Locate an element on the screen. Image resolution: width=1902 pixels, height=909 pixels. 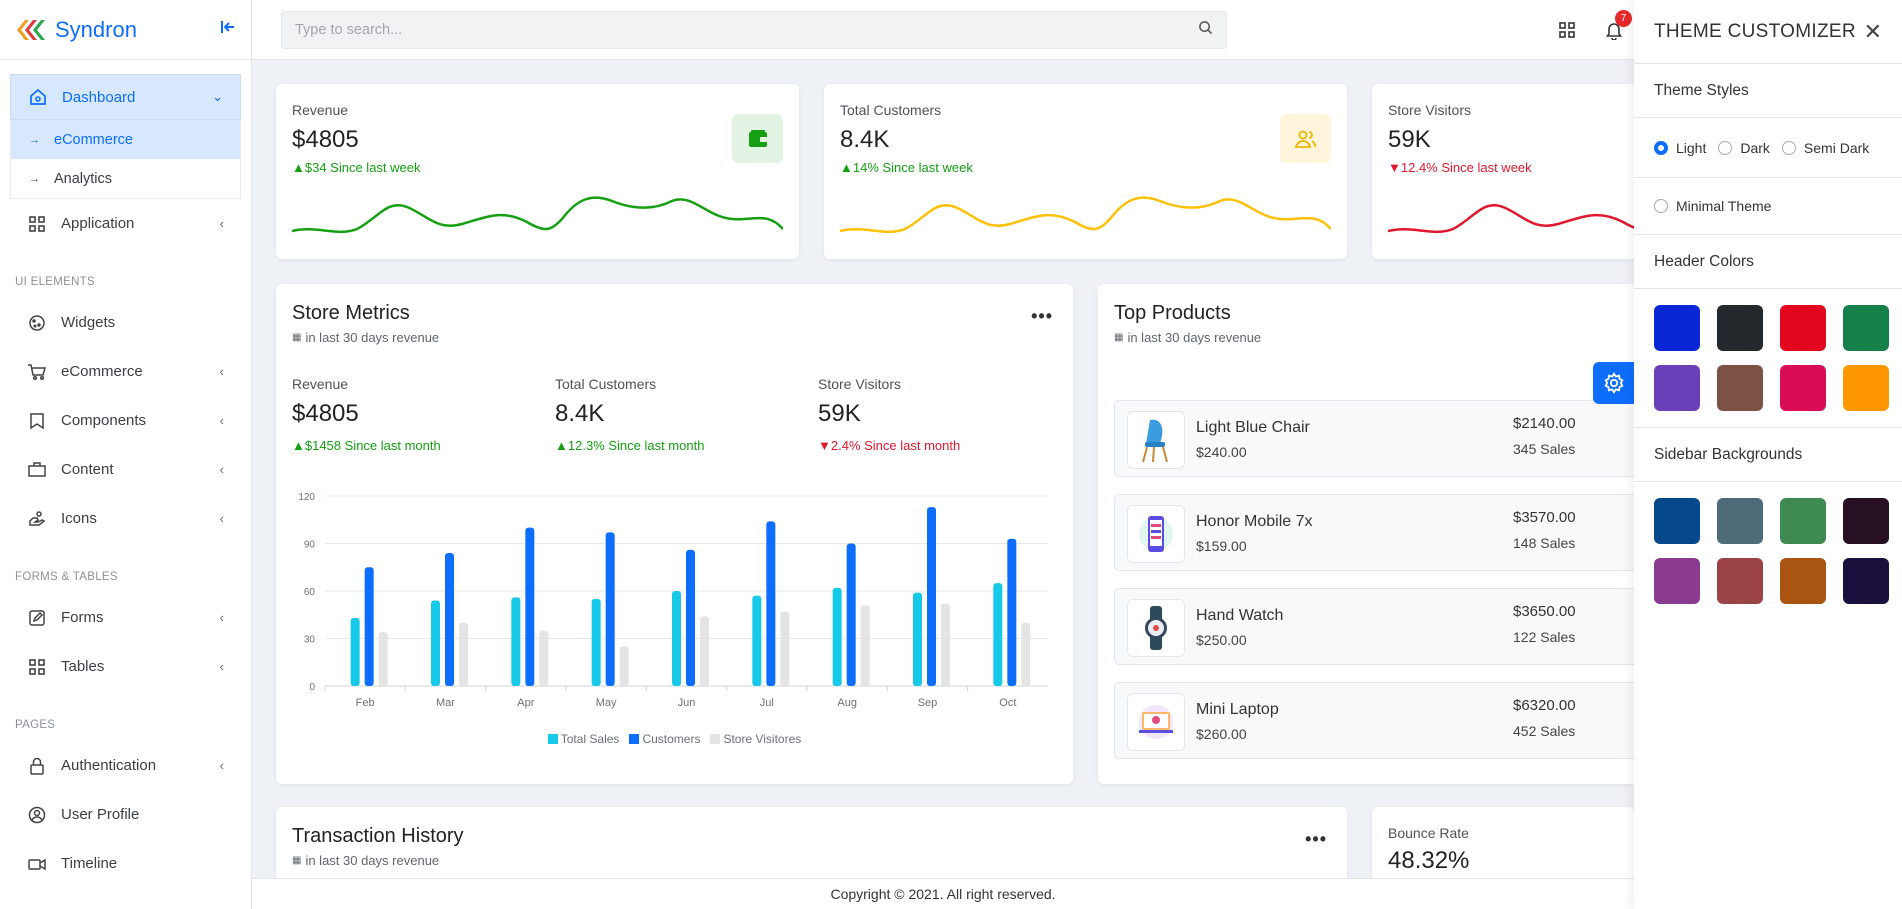
revenue-sparkline is located at coordinates (537, 215).